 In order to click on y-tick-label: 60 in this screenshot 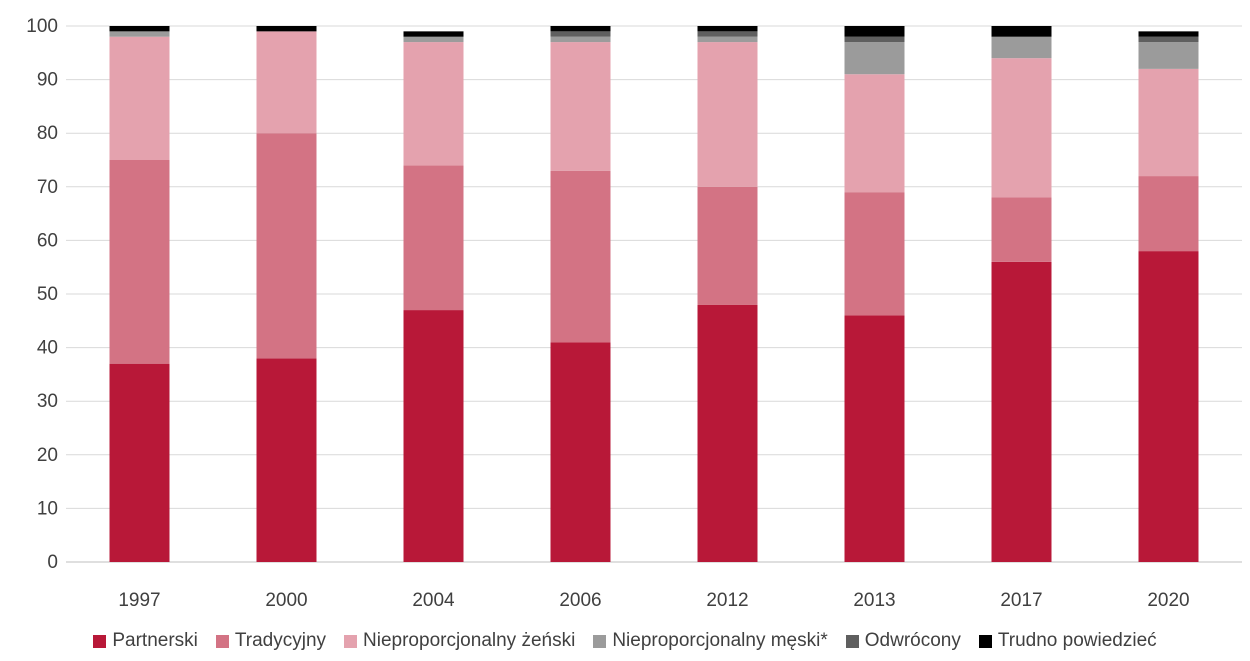, I will do `click(47, 240)`.